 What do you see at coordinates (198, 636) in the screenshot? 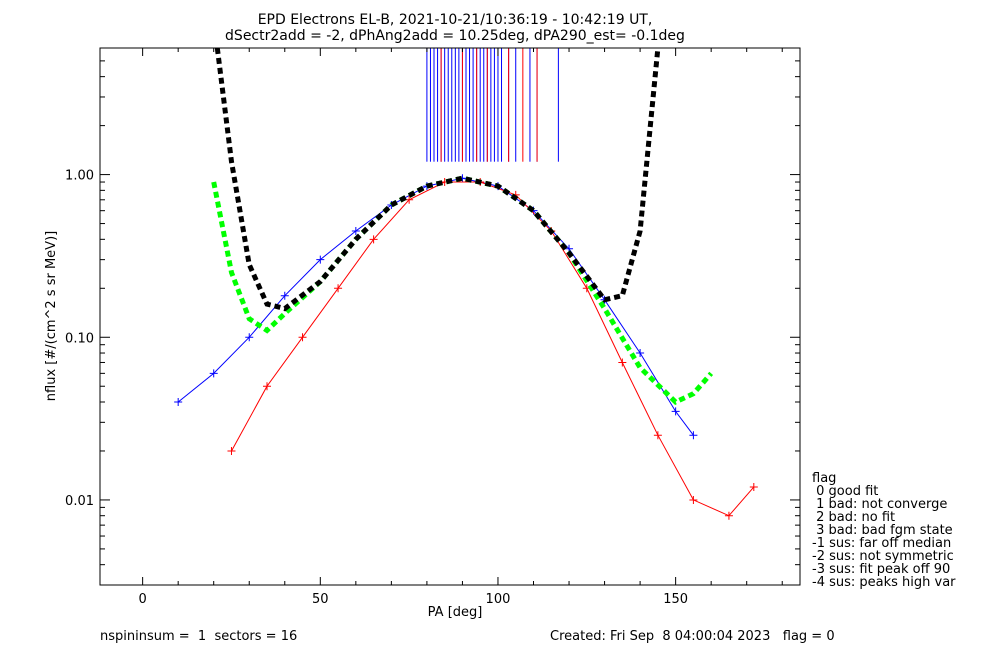
I see `footer-left: nspininsum = 1 sectors = 16` at bounding box center [198, 636].